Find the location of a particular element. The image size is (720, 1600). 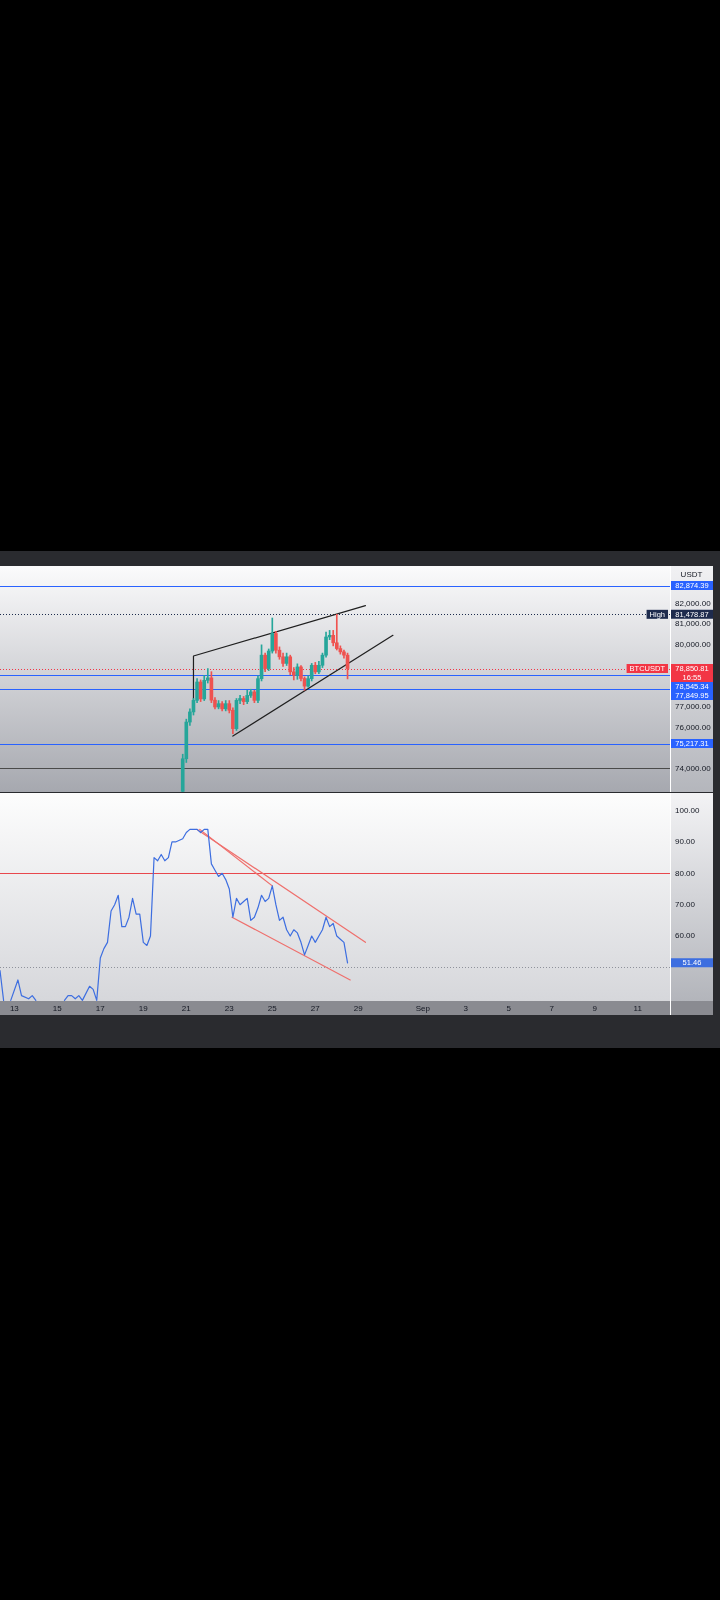

x-tick-label: 25 is located at coordinates (272, 1008).